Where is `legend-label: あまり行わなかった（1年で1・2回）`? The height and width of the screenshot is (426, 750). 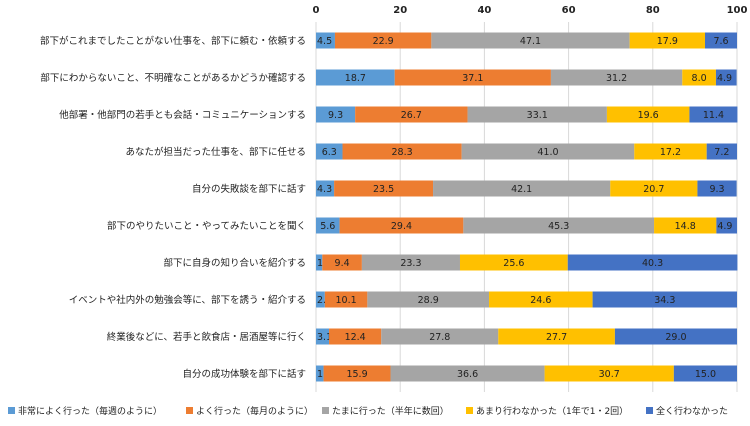
legend-label: あまり行わなかった（1年で1・2回） is located at coordinates (552, 411).